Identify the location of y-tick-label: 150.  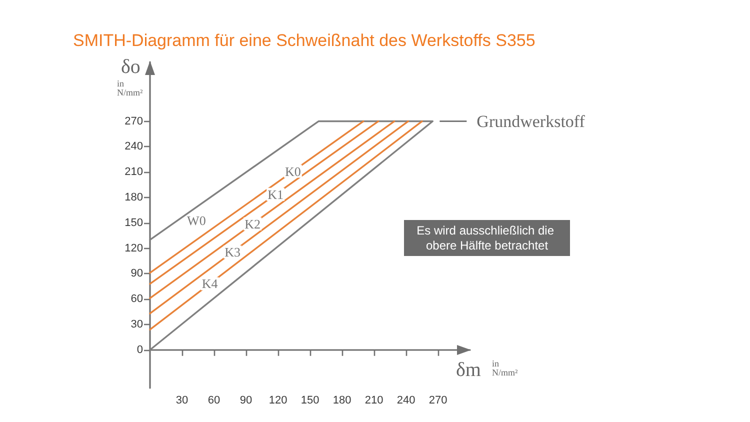
(133, 222).